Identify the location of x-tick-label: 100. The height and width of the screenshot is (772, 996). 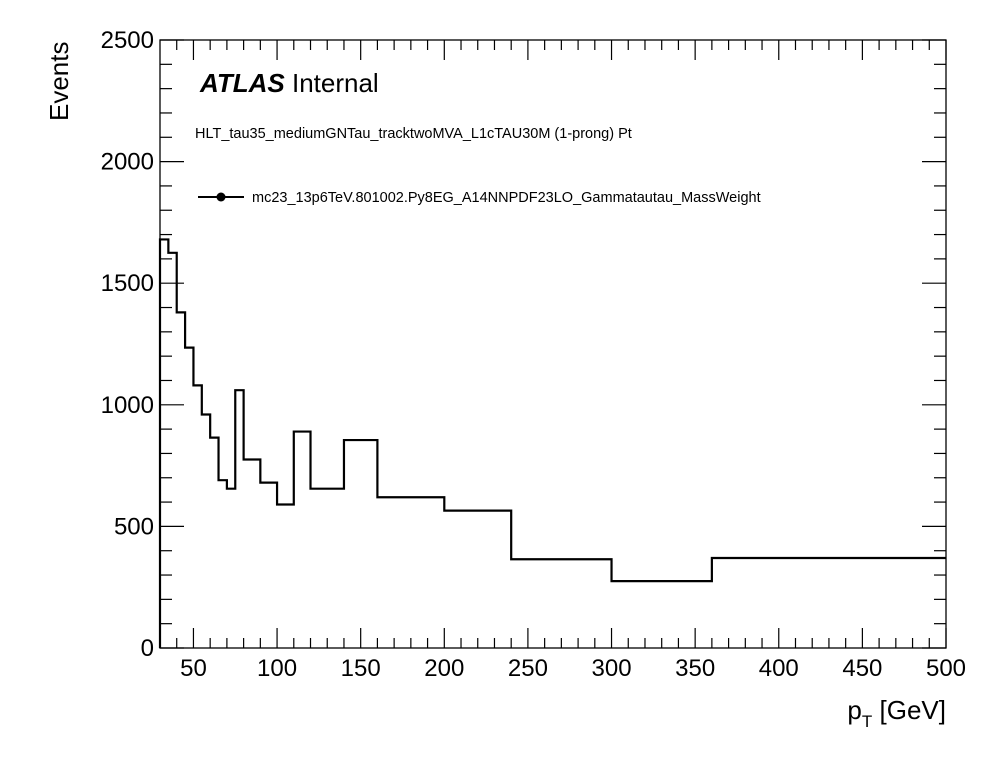
(277, 668).